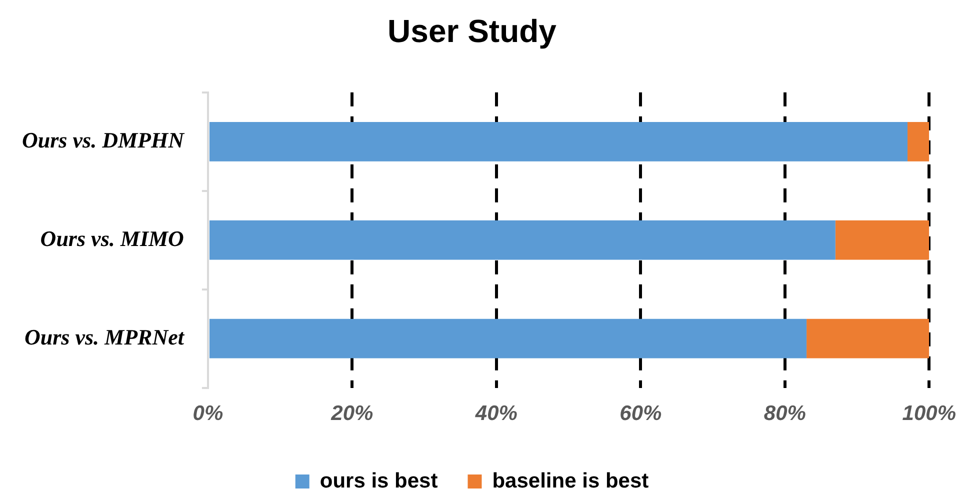 The image size is (970, 502). I want to click on x-tick-label: 100%, so click(929, 414).